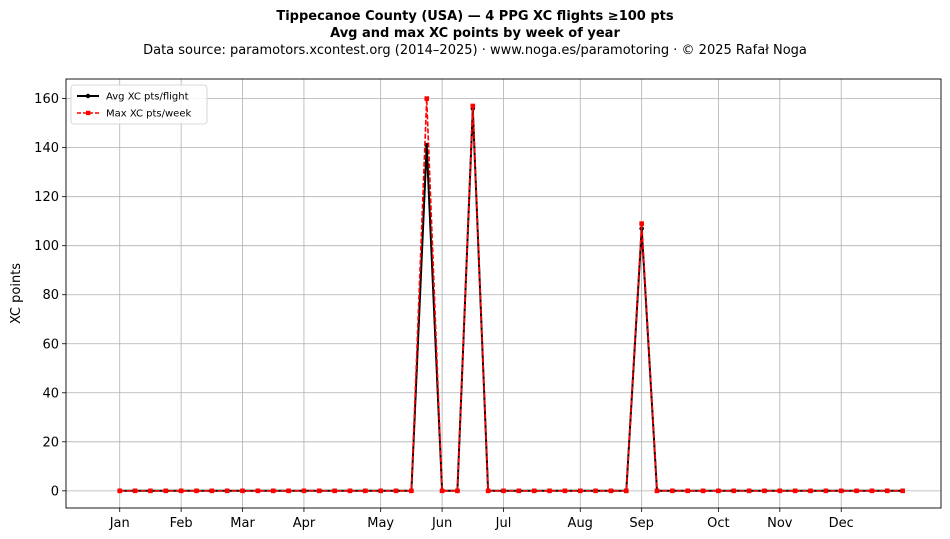  I want to click on legend: Avg XC pts/flight Max XC pts/week, so click(139, 104).